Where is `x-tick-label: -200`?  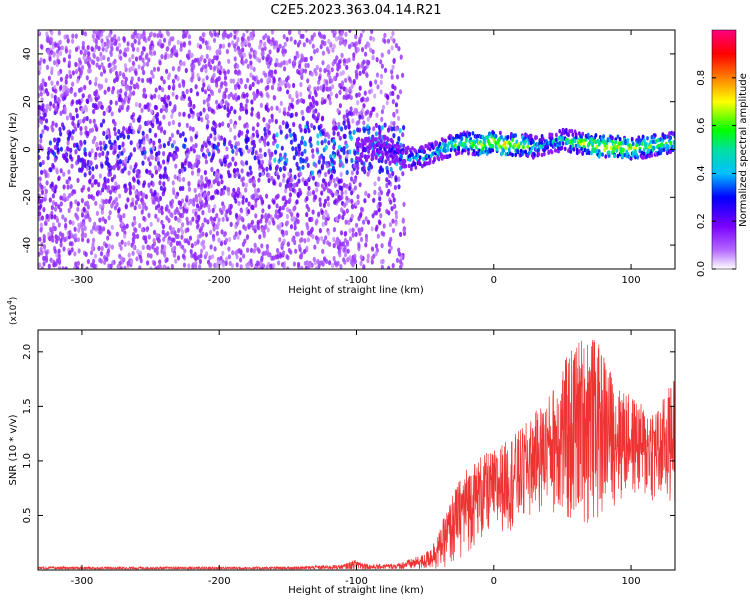
x-tick-label: -200 is located at coordinates (219, 280).